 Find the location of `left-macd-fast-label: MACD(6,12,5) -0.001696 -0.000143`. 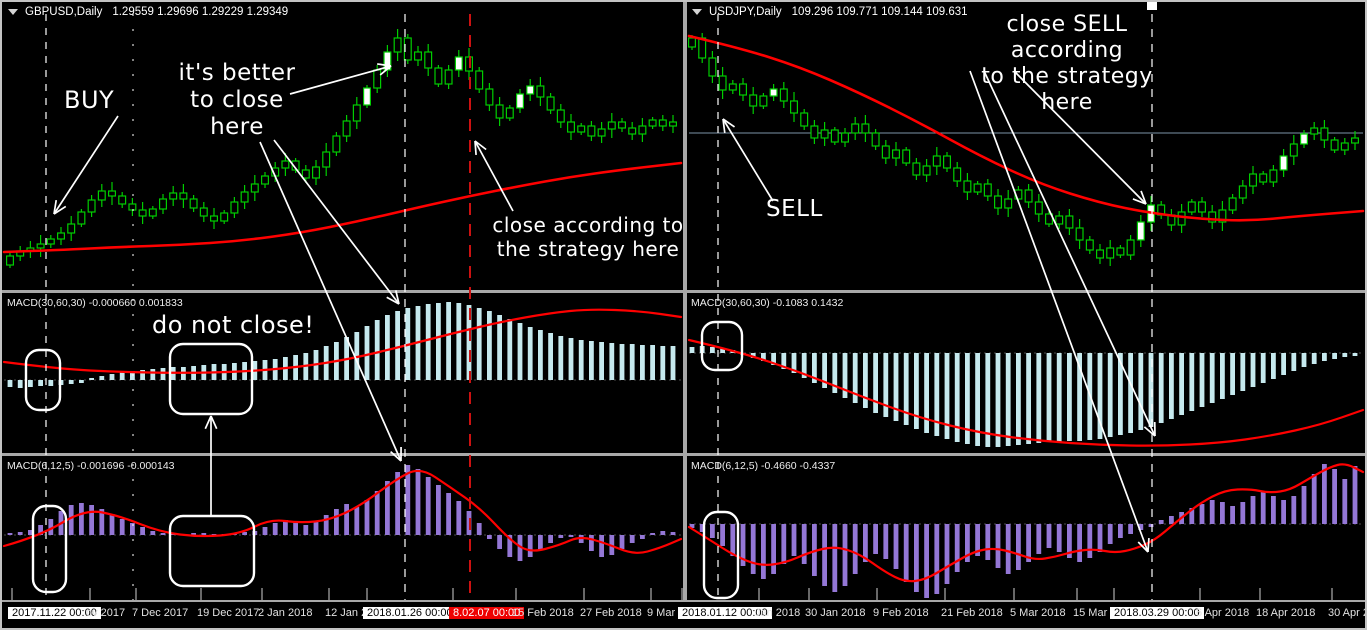

left-macd-fast-label: MACD(6,12,5) -0.001696 -0.000143 is located at coordinates (91, 466).